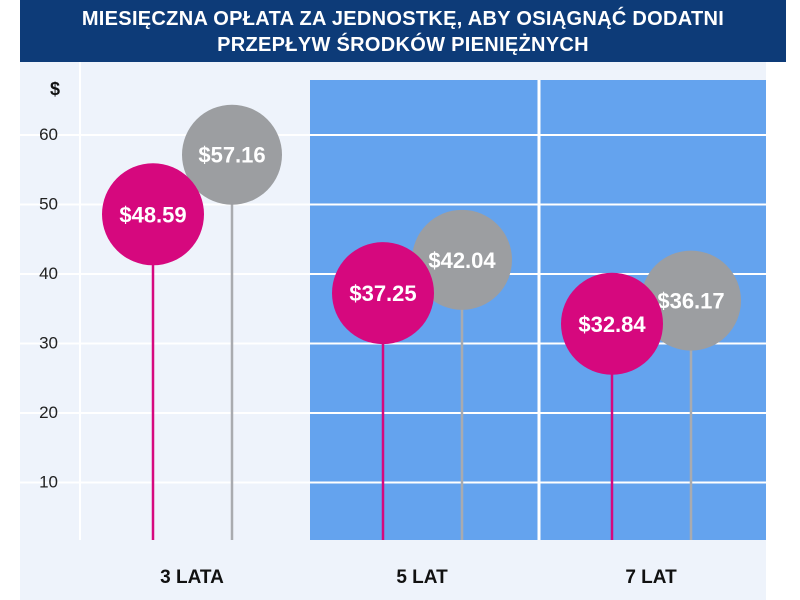 This screenshot has height=600, width=800. What do you see at coordinates (48, 412) in the screenshot?
I see `y-tick-label-20: 20` at bounding box center [48, 412].